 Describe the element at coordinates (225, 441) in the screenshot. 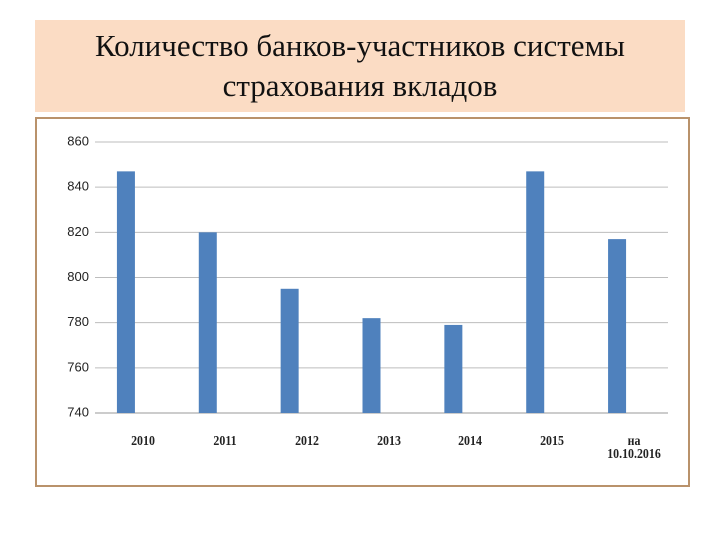

I see `x-tick-label: 2011` at that location.